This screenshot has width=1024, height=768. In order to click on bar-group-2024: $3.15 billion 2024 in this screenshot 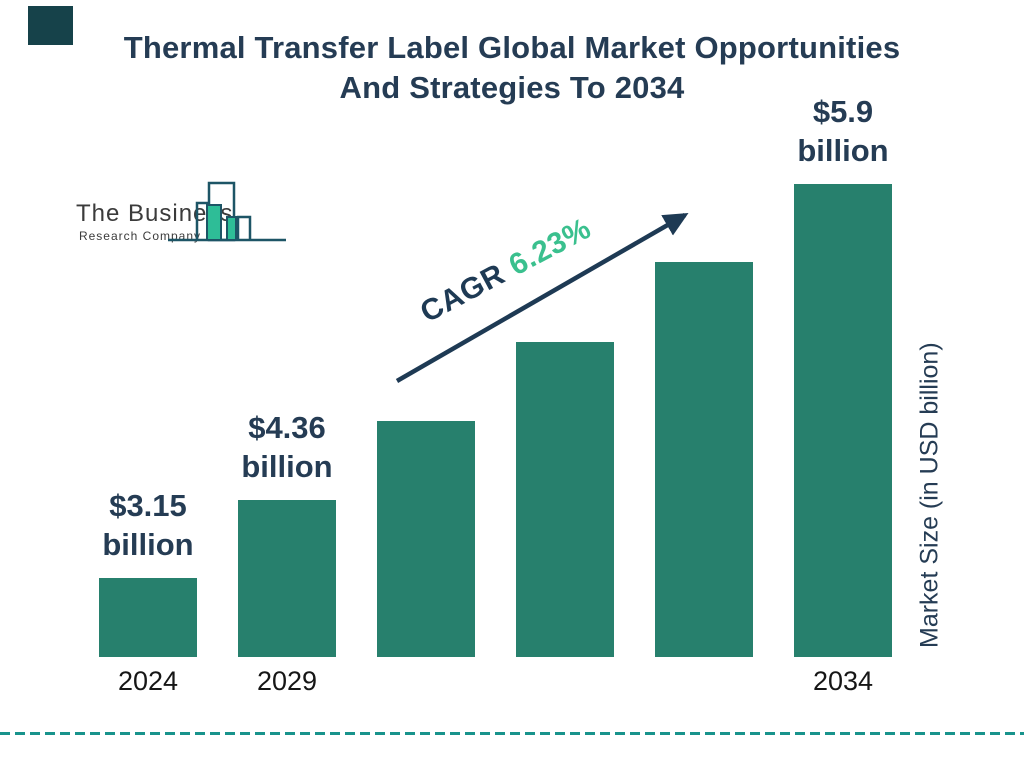, I will do `click(148, 592)`.